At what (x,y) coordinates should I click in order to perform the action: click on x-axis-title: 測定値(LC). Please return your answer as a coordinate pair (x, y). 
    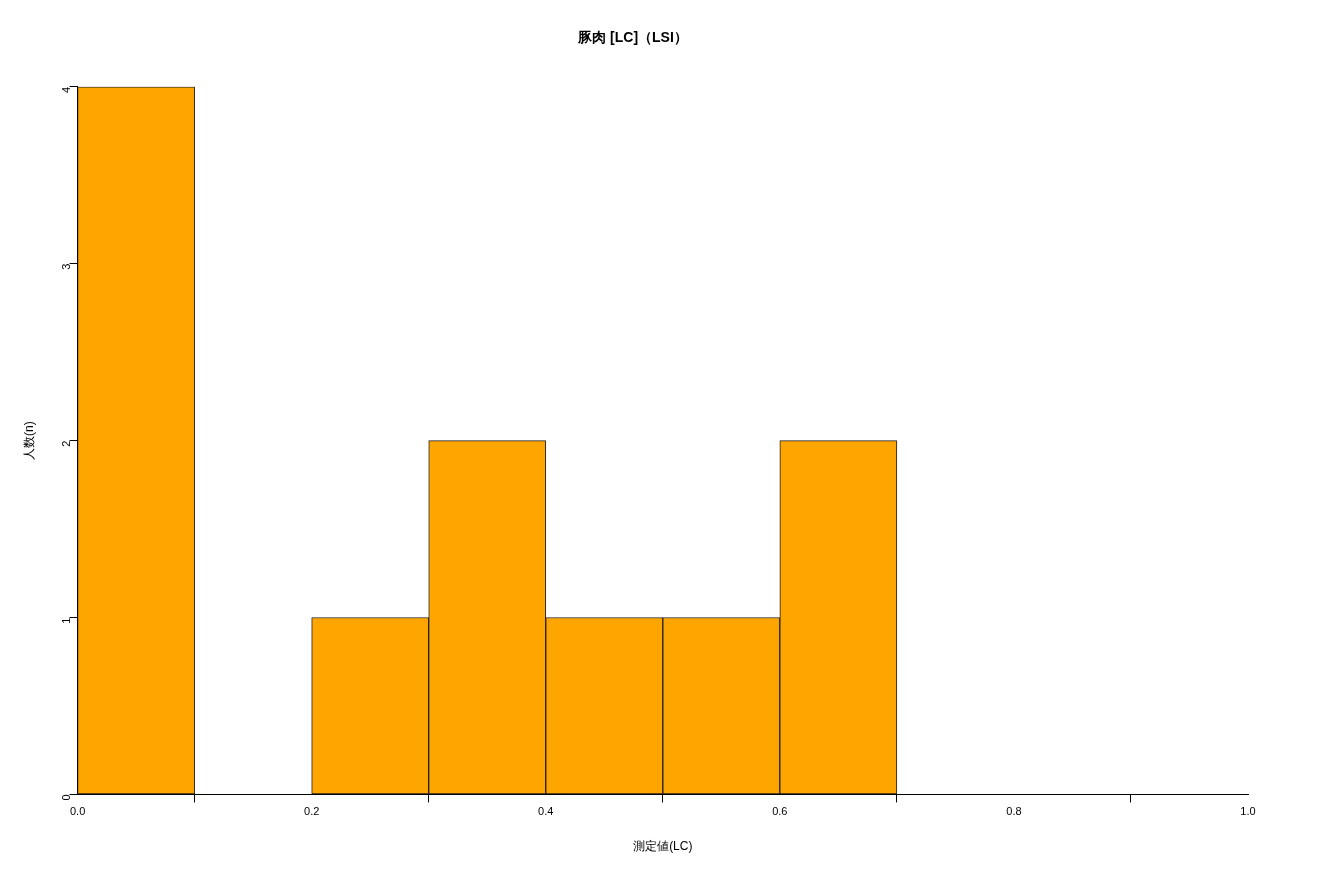
    Looking at the image, I should click on (663, 846).